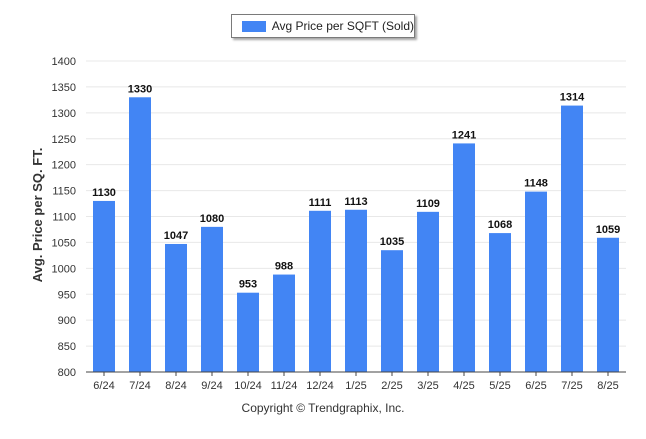 This screenshot has width=646, height=439. I want to click on legend-swatch, so click(254, 26).